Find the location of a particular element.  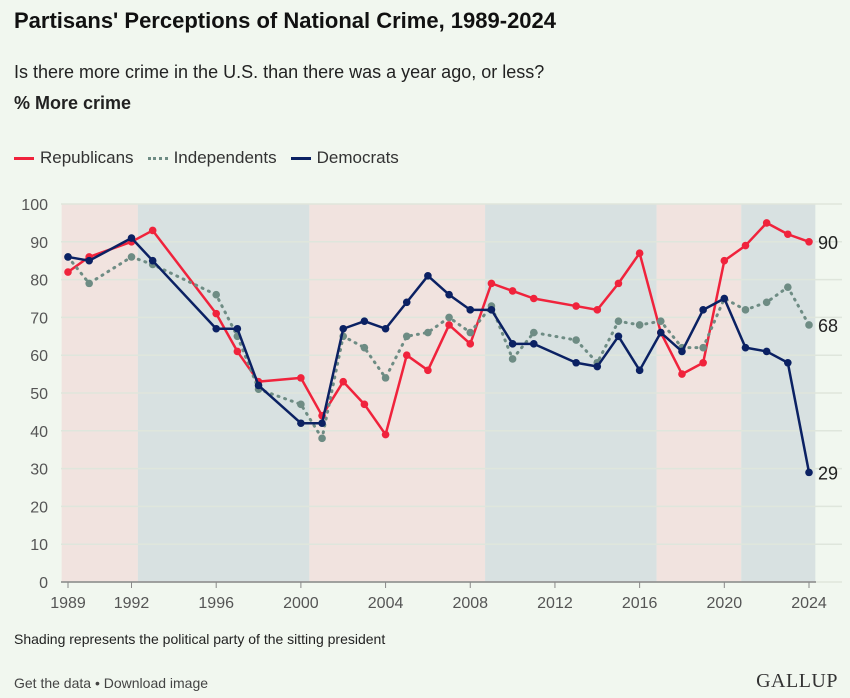

footer: Get the data • Download image is located at coordinates (111, 683).